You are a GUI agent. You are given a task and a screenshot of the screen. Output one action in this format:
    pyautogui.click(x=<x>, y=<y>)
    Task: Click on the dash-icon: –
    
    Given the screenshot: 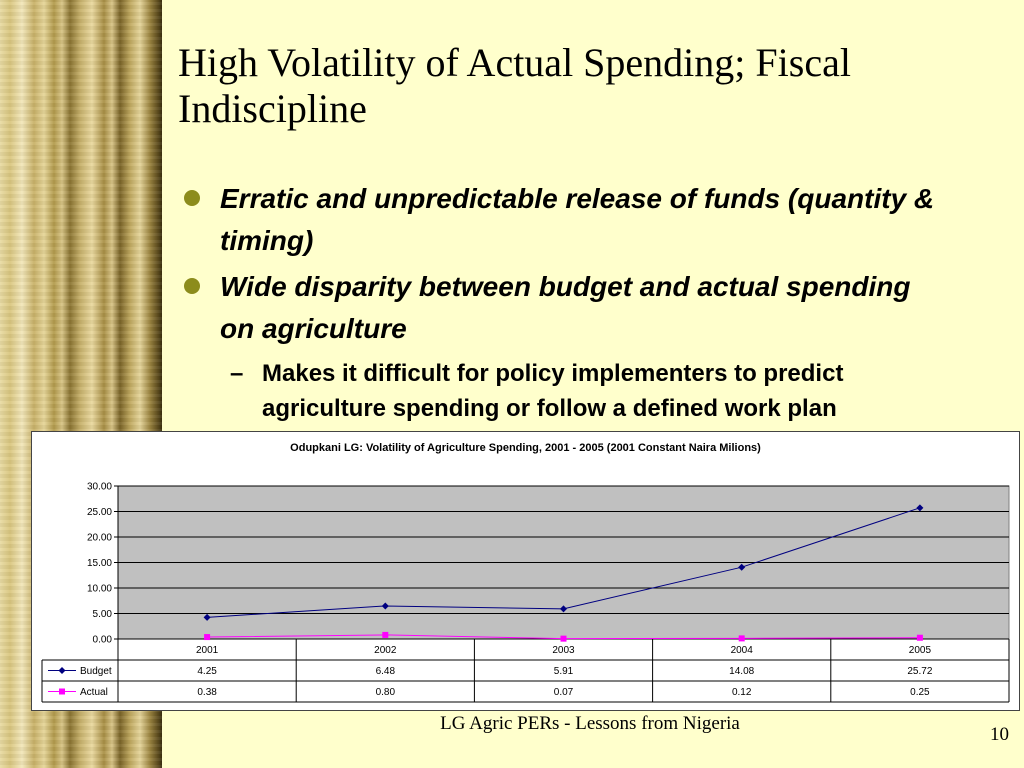 What is the action you would take?
    pyautogui.click(x=237, y=373)
    